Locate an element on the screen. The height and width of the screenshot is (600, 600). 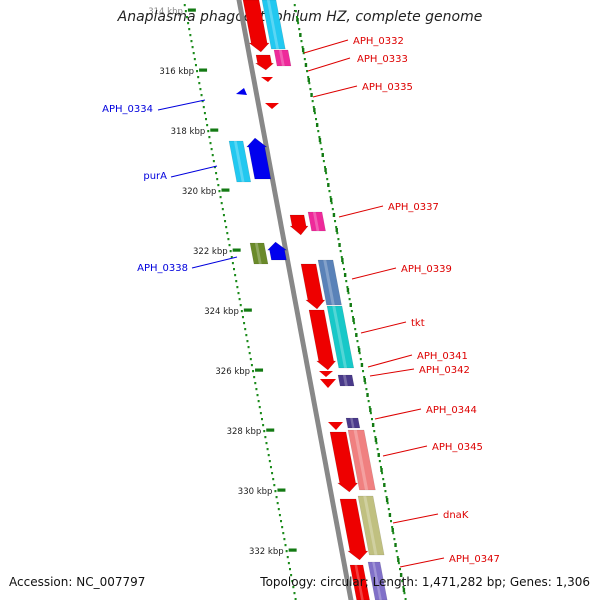
gene-label-reverse: tkt is located at coordinates (392, 326).